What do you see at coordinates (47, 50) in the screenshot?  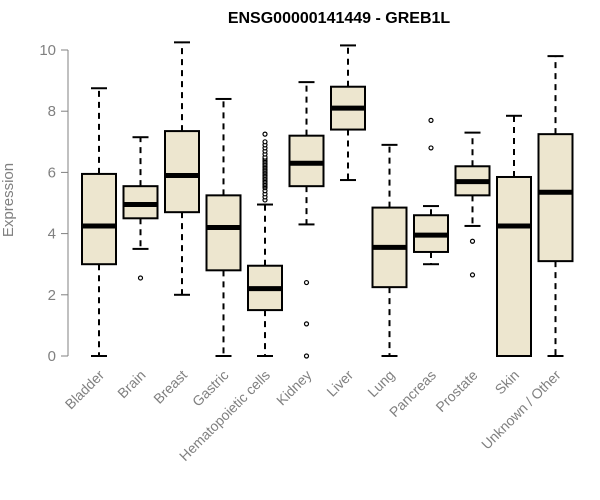 I see `y-tick-label: 10` at bounding box center [47, 50].